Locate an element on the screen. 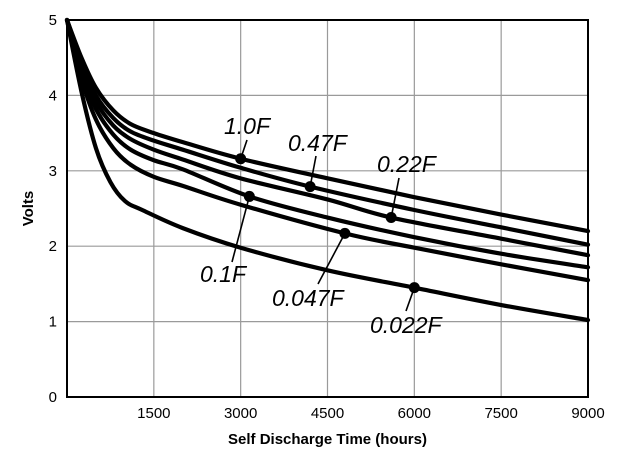  x-axis-title: Self Discharge Time (hours) is located at coordinates (327, 439).